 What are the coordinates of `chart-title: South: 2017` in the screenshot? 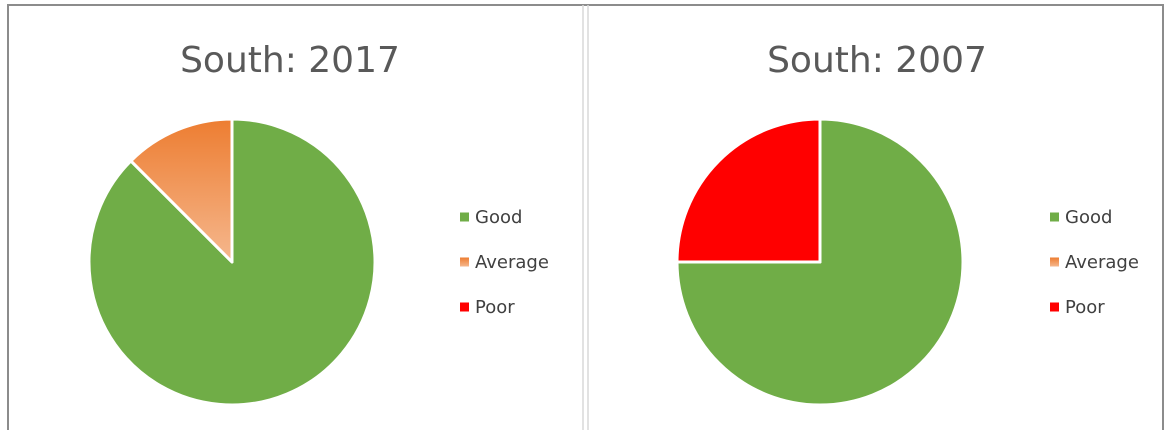 It's located at (290, 60).